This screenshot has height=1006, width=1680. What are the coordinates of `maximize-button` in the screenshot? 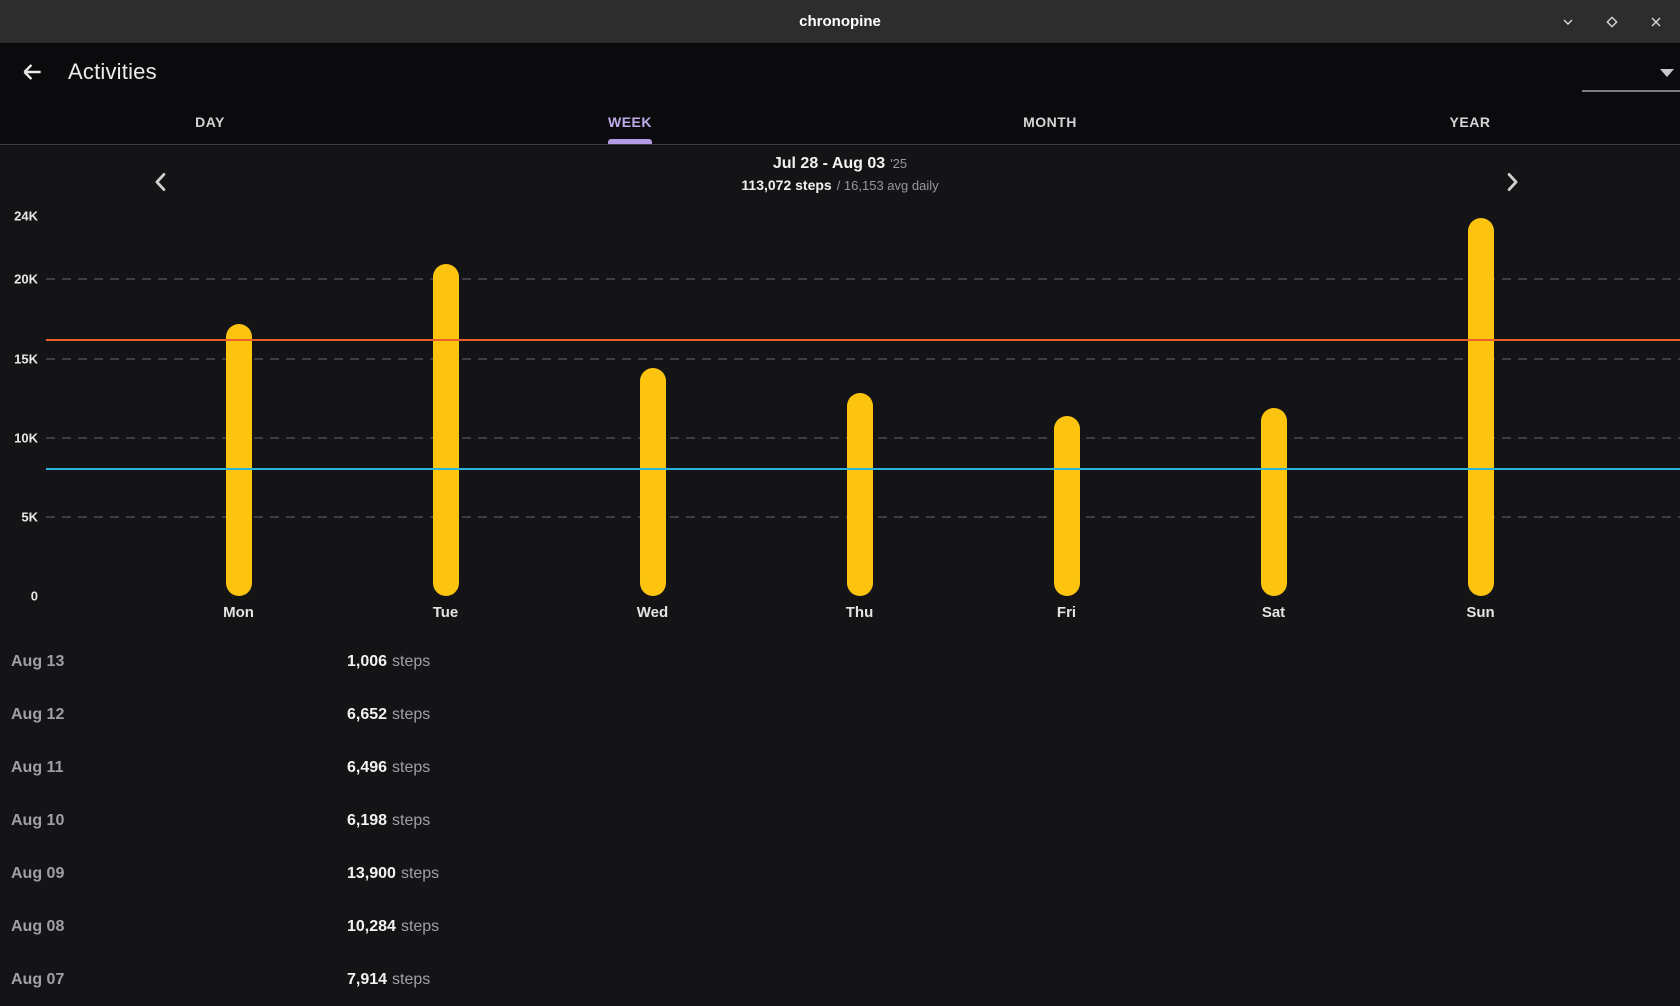 It's located at (1612, 22).